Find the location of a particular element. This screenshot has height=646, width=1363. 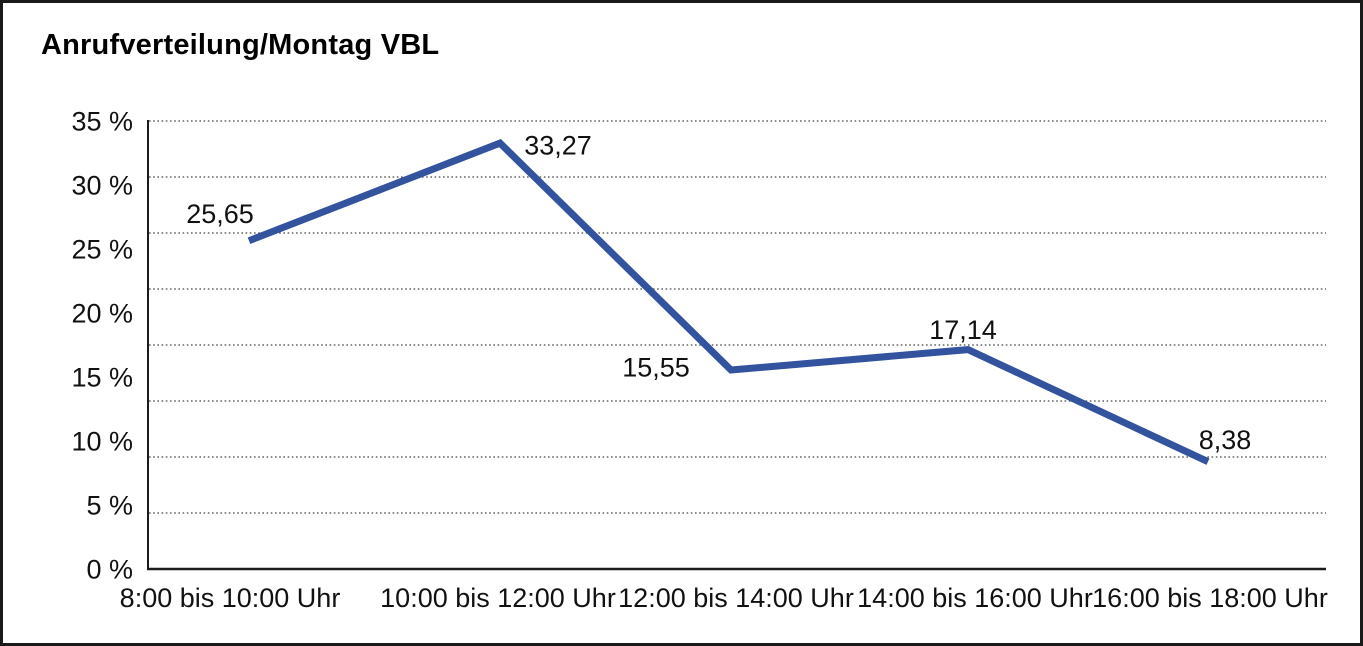

y-axis-tick-label: 35 % is located at coordinates (102, 121).